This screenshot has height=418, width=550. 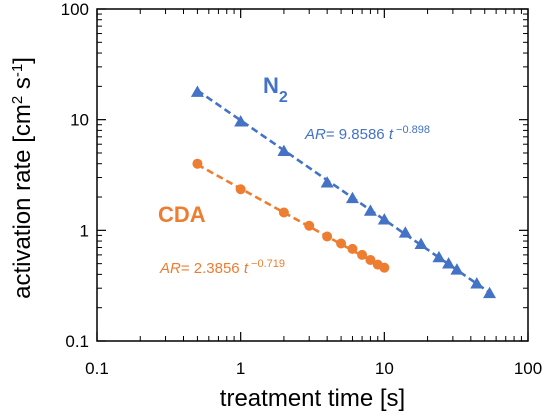 What do you see at coordinates (22, 201) in the screenshot?
I see `y-axis-title-main: activation rate [cm` at bounding box center [22, 201].